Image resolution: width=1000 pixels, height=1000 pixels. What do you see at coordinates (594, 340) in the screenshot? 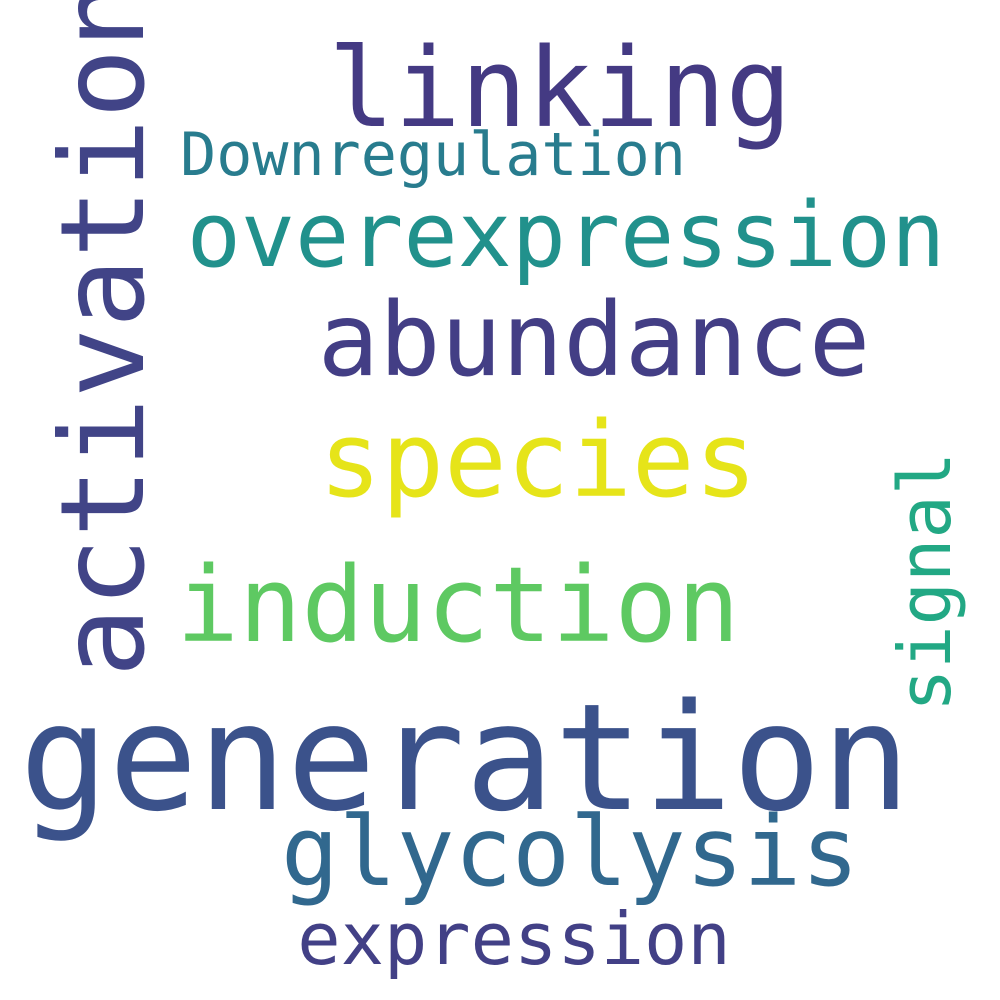
I see `word-abundance: abundance` at bounding box center [594, 340].